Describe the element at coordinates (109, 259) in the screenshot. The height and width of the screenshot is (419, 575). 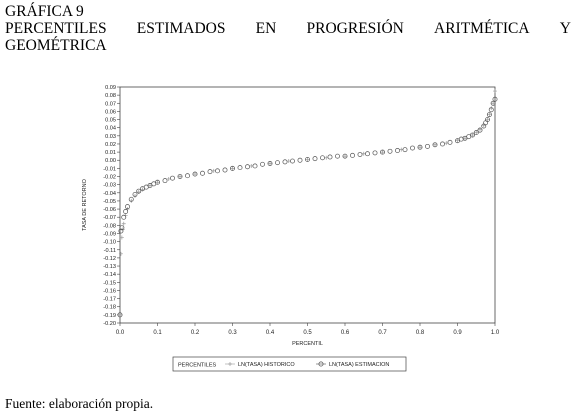
I see `y-tick-label: -0.12` at that location.